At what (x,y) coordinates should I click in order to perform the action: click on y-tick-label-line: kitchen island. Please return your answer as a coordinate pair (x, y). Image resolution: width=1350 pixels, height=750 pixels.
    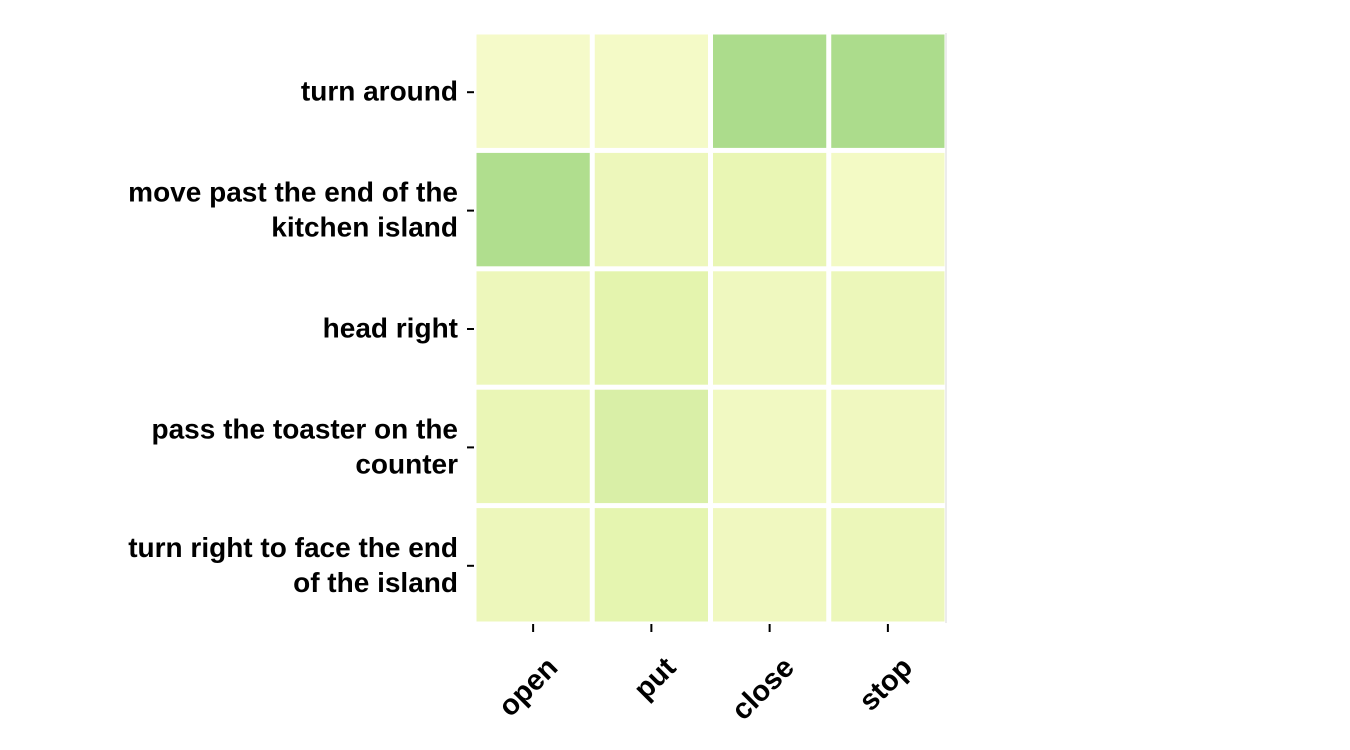
    Looking at the image, I should click on (364, 227).